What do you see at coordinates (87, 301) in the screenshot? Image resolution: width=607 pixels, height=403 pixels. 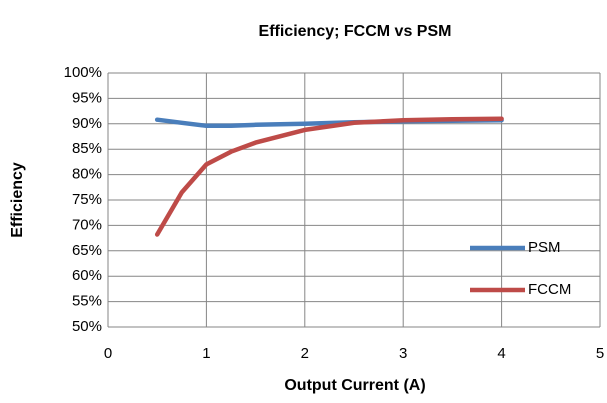 I see `y-tick-label: 55%` at bounding box center [87, 301].